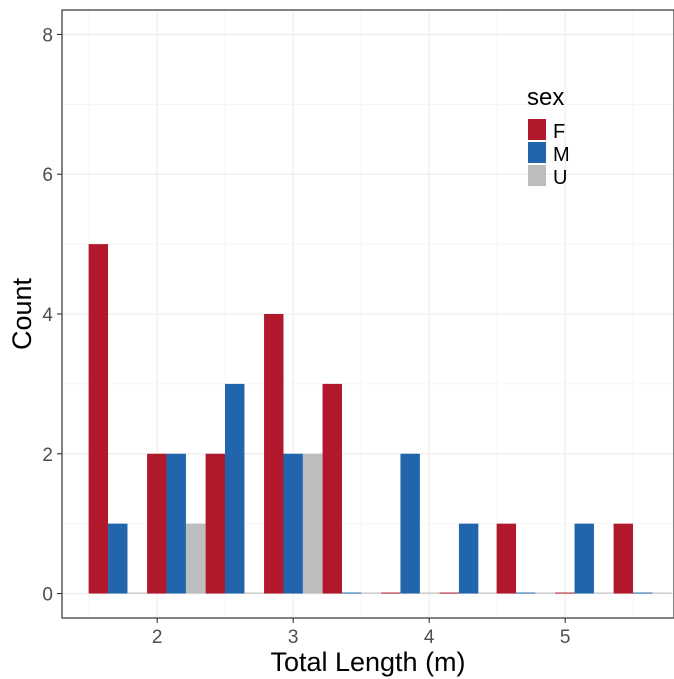 Image resolution: width=674 pixels, height=679 pixels. Describe the element at coordinates (47, 315) in the screenshot. I see `y-tick-label: 4` at that location.